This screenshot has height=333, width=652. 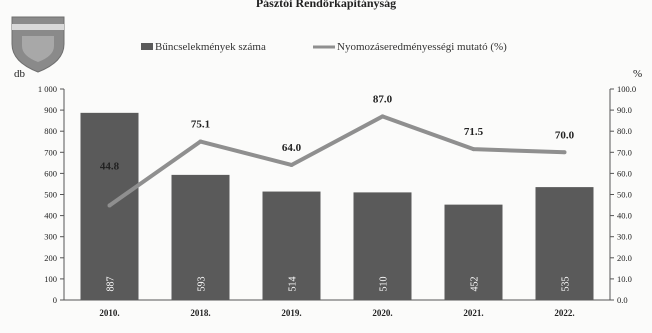 What do you see at coordinates (50, 152) in the screenshot?
I see `y-tick-label: 700` at bounding box center [50, 152].